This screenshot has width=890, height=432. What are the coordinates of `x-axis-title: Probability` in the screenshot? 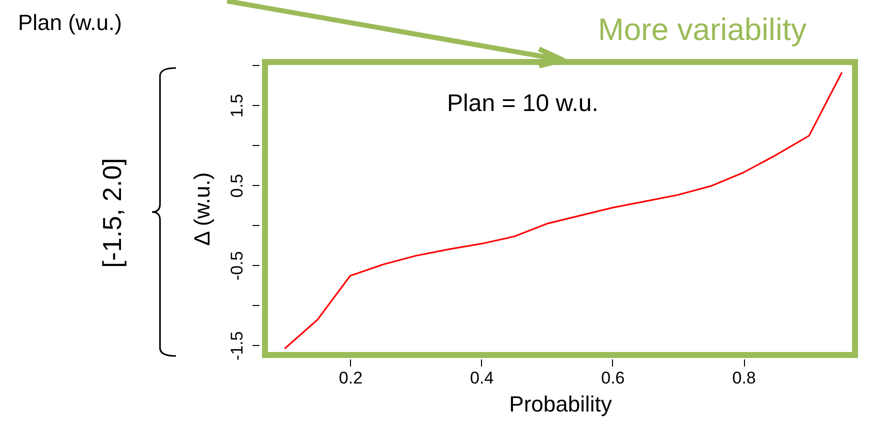 It's located at (560, 404).